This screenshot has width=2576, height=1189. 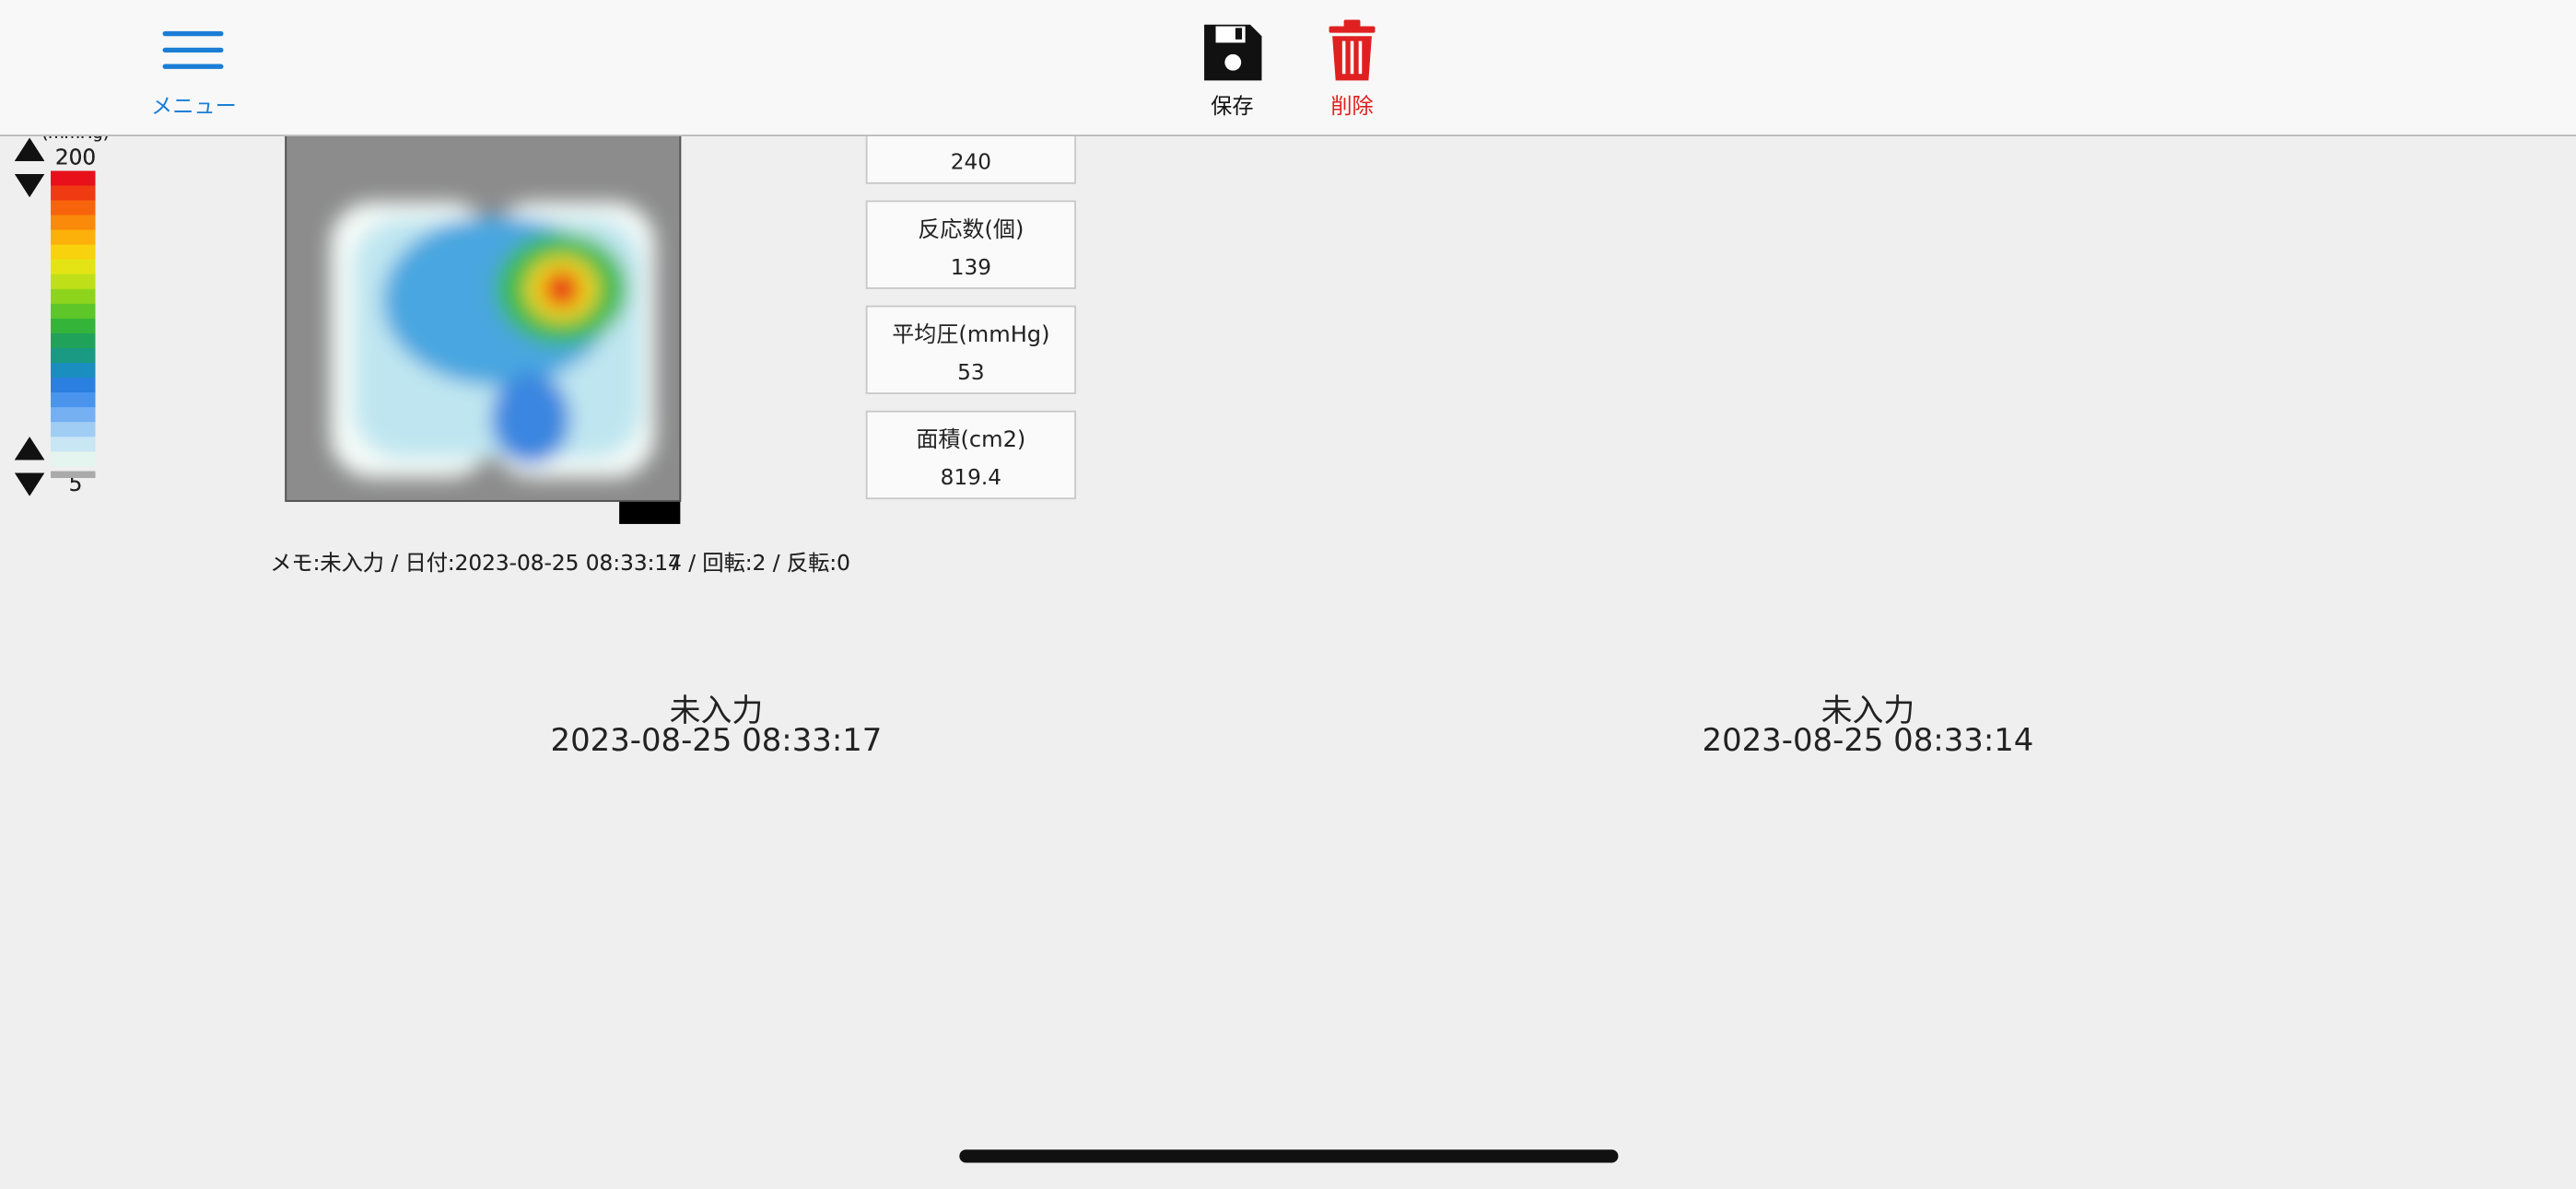 What do you see at coordinates (194, 108) in the screenshot?
I see `menu-label: メニュー` at bounding box center [194, 108].